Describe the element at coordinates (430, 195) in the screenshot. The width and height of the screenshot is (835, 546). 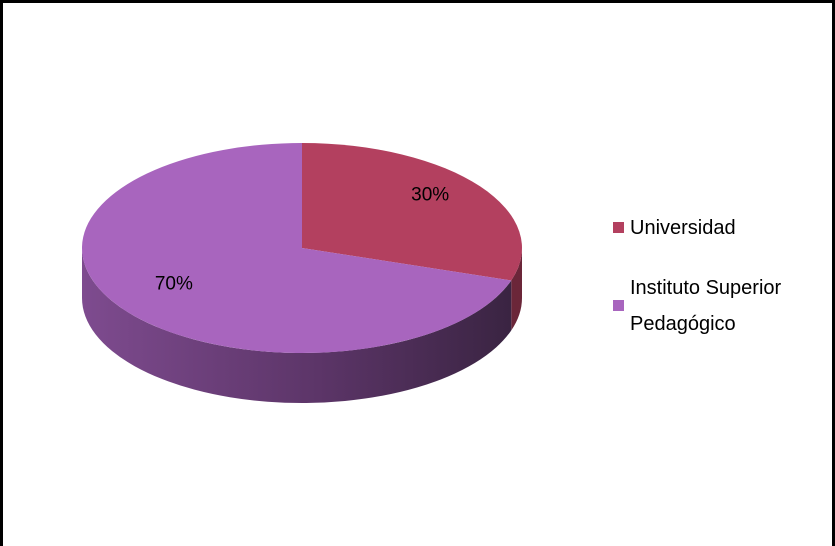
I see `data-label: 30%` at that location.